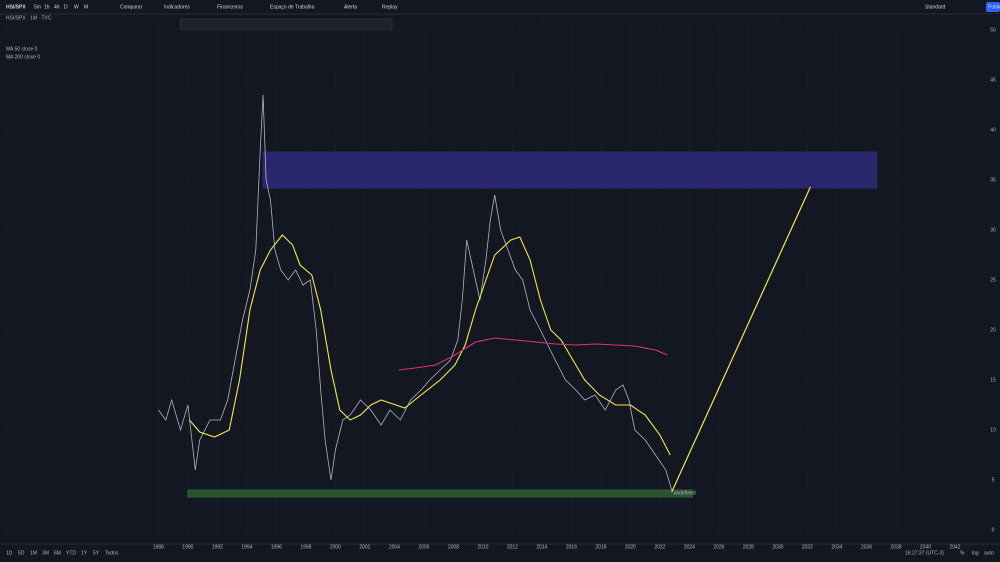  I want to click on interval: 1h, so click(47, 7).